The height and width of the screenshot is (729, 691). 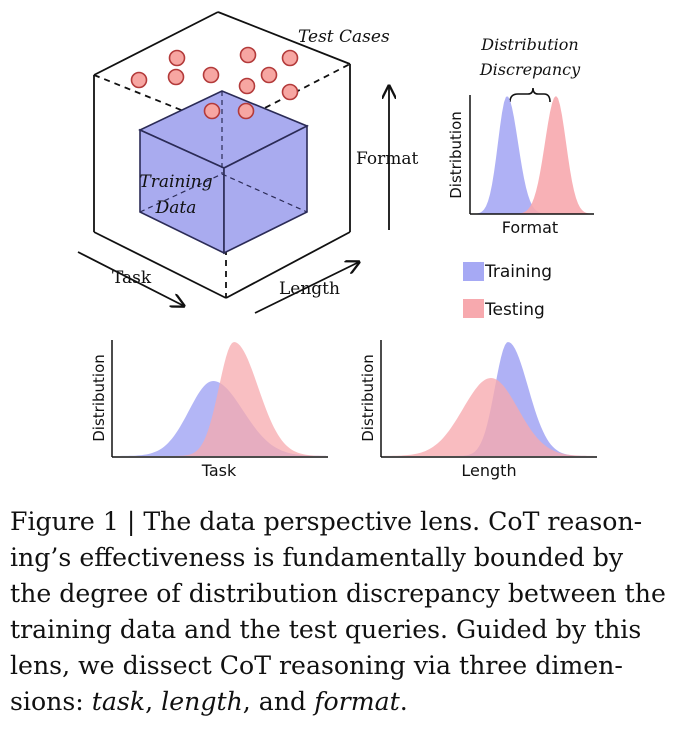 What do you see at coordinates (387, 159) in the screenshot?
I see `format-axis-label: Format` at bounding box center [387, 159].